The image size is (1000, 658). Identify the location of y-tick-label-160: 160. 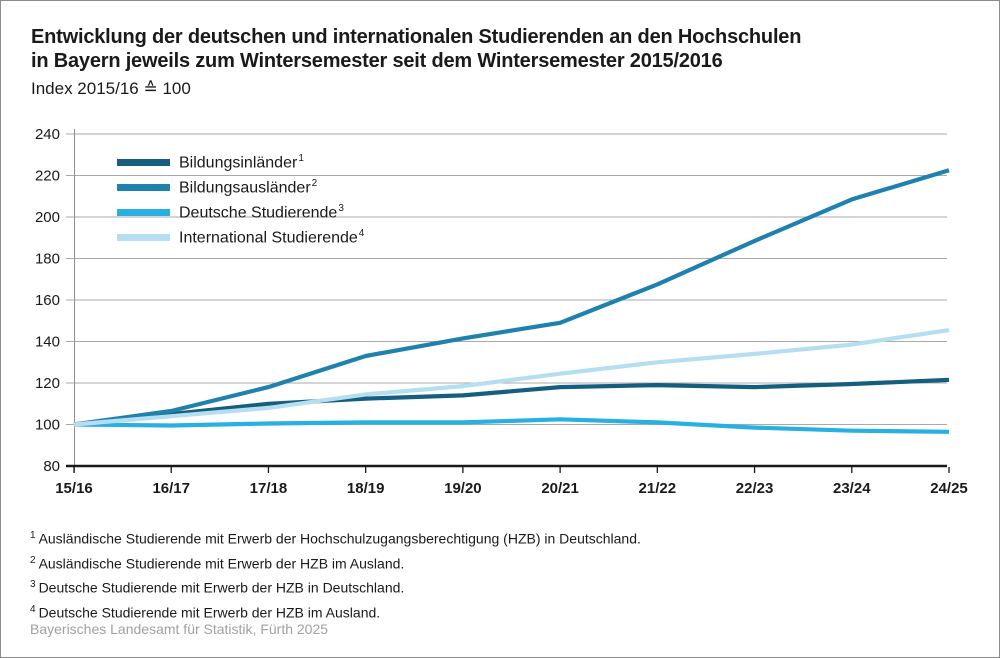
(47, 300).